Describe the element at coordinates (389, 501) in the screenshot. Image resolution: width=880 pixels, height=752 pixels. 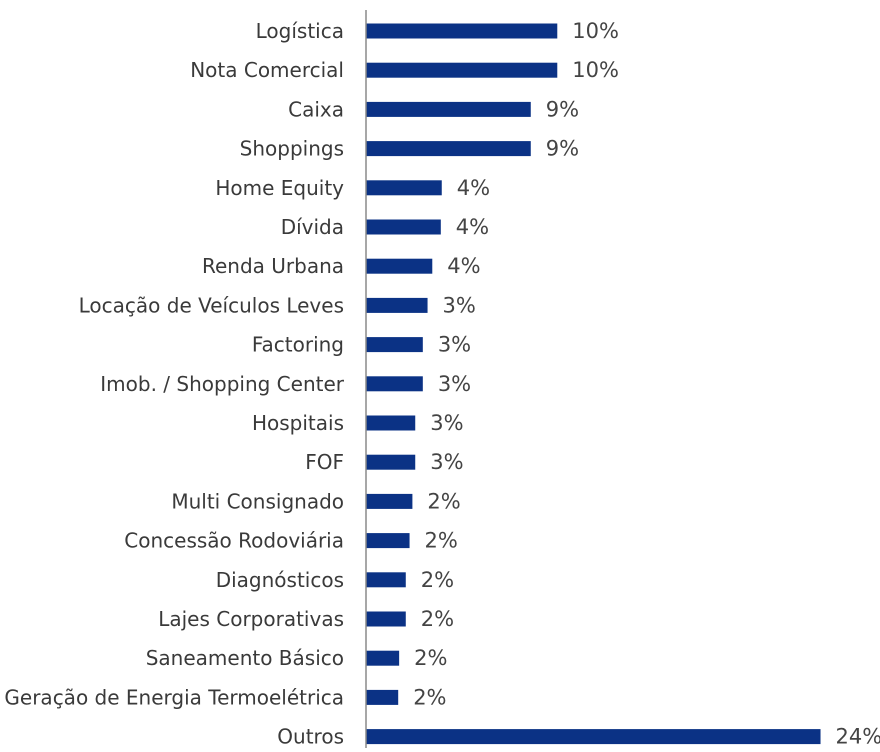
I see `bar-multi-consignado` at that location.